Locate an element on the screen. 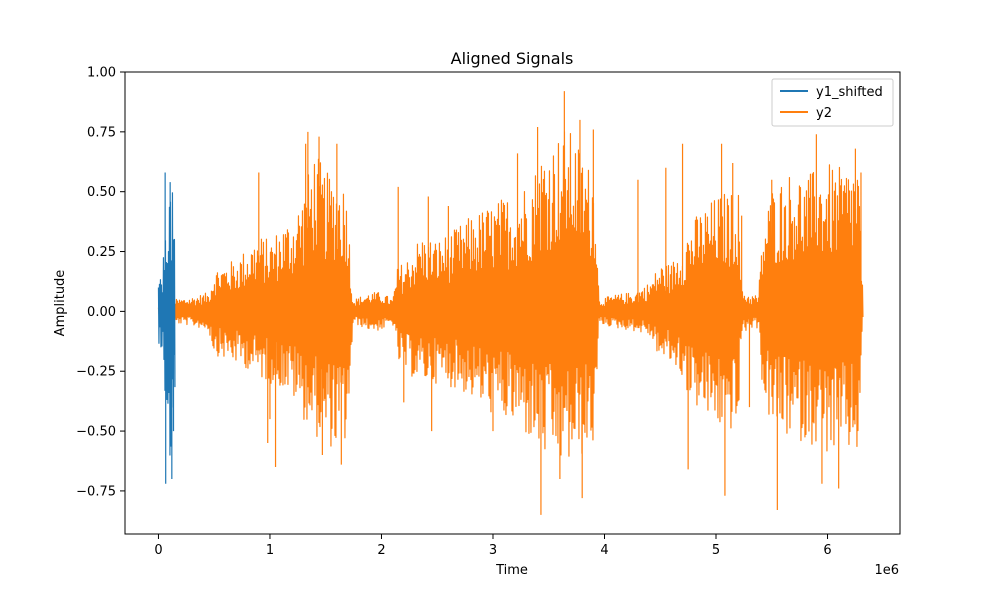  y-tick-label: 0.75 is located at coordinates (101, 132).